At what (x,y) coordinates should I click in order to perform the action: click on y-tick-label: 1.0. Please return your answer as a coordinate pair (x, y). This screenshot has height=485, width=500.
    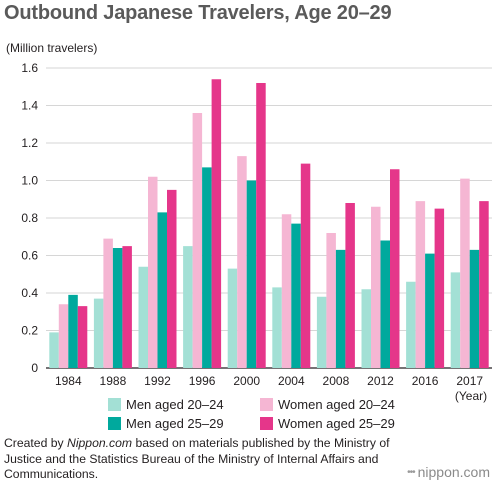
    Looking at the image, I should click on (29, 181).